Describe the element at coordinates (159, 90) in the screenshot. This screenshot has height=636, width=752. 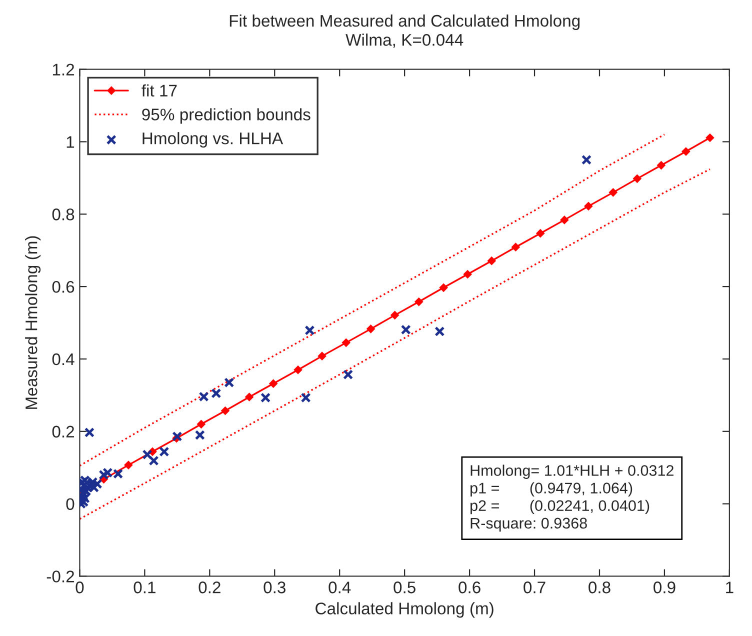
I see `legend-label: fit 17` at that location.